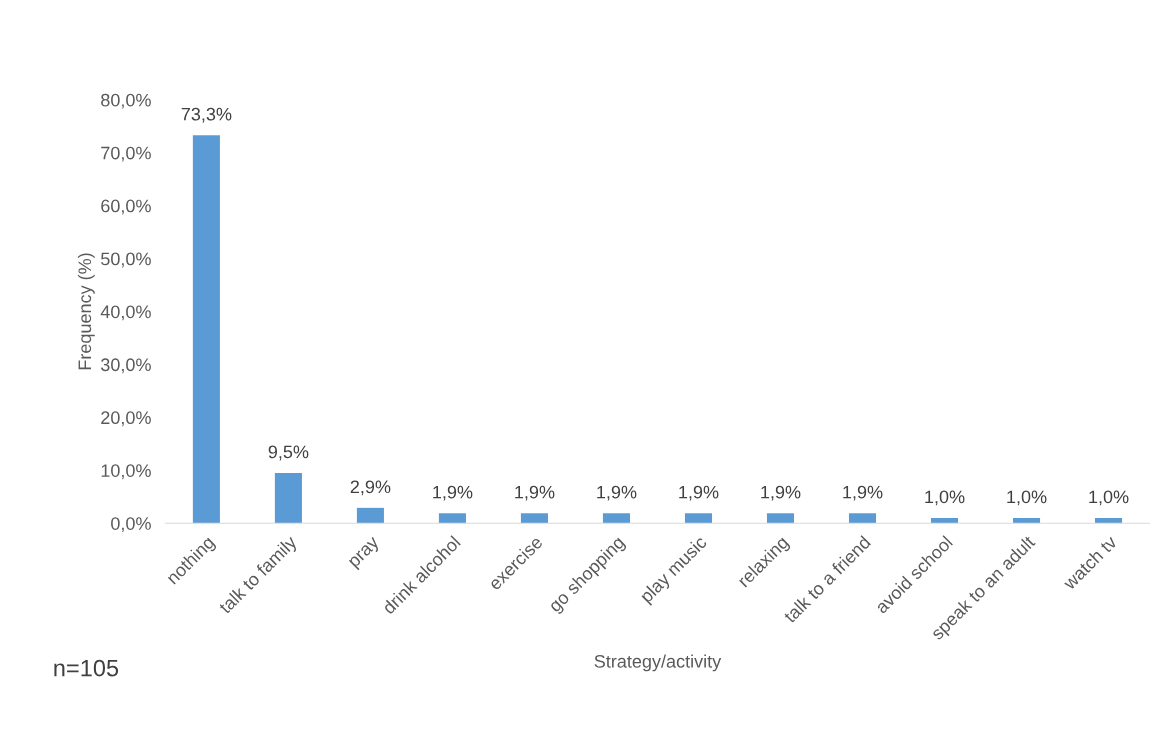 This screenshot has width=1173, height=739. What do you see at coordinates (288, 453) in the screenshot?
I see `data-label: 9,5%` at bounding box center [288, 453].